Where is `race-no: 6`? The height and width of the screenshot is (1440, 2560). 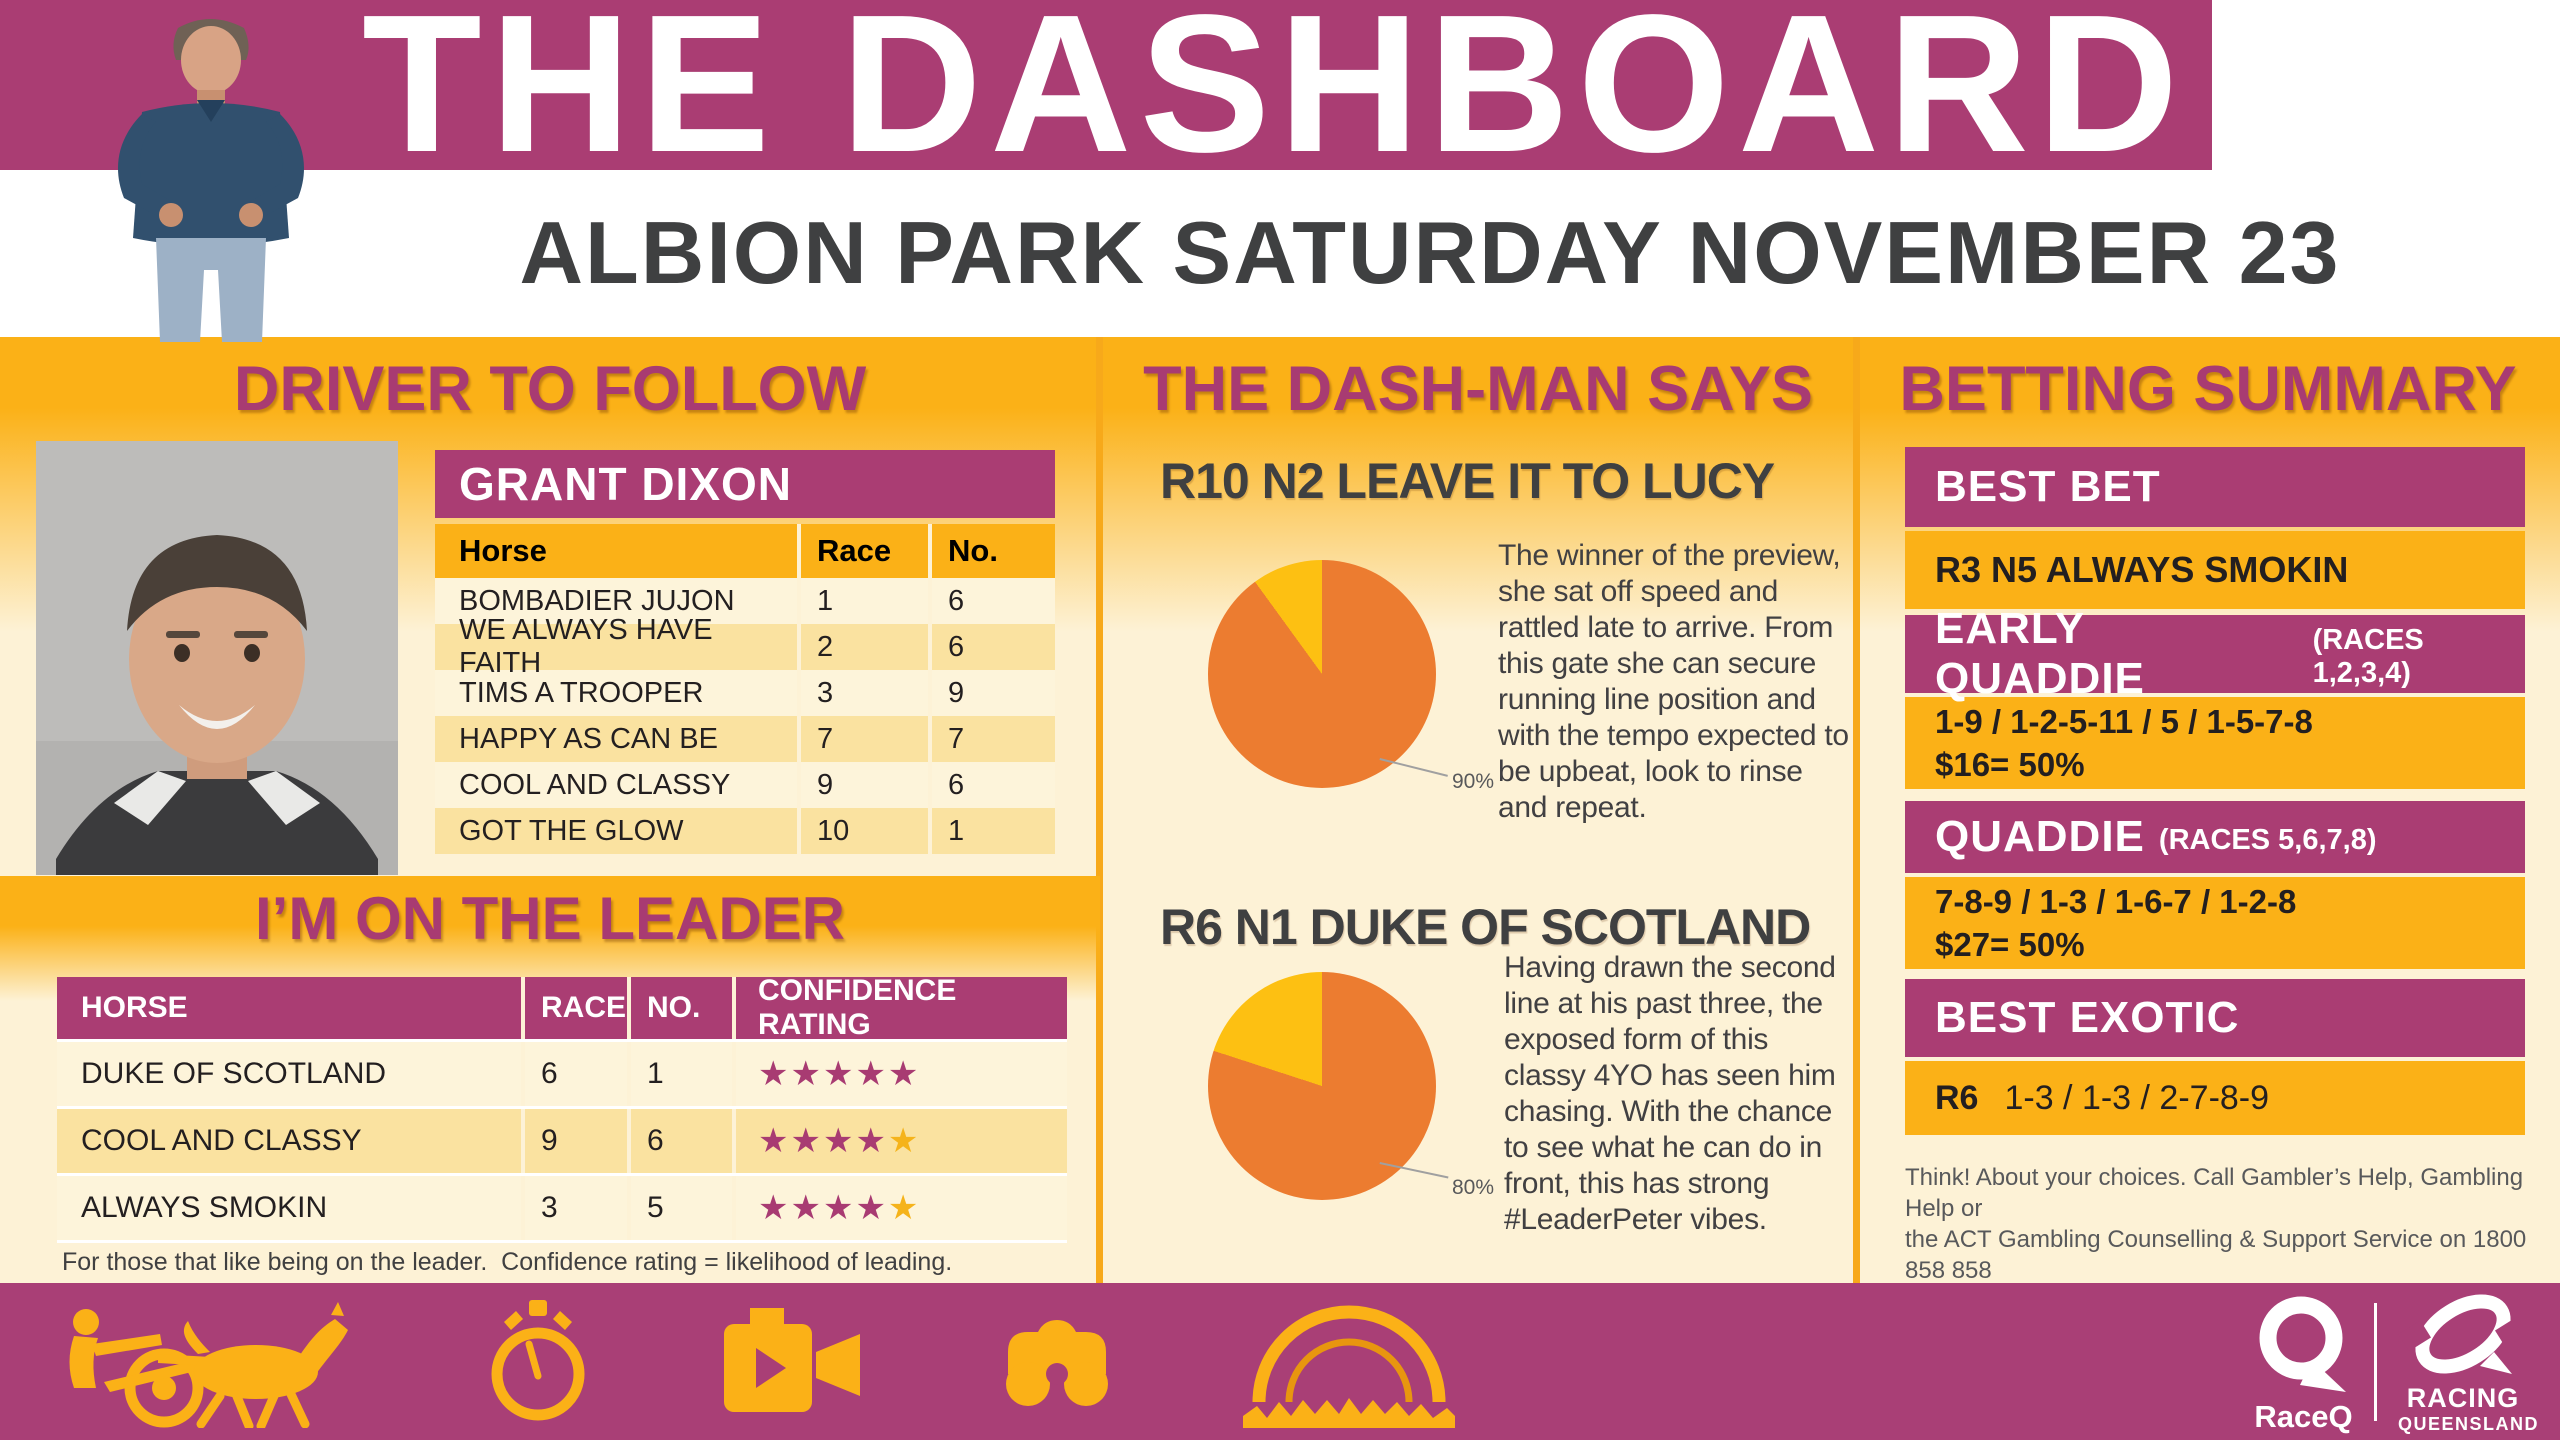
race-no: 6 is located at coordinates (574, 1074).